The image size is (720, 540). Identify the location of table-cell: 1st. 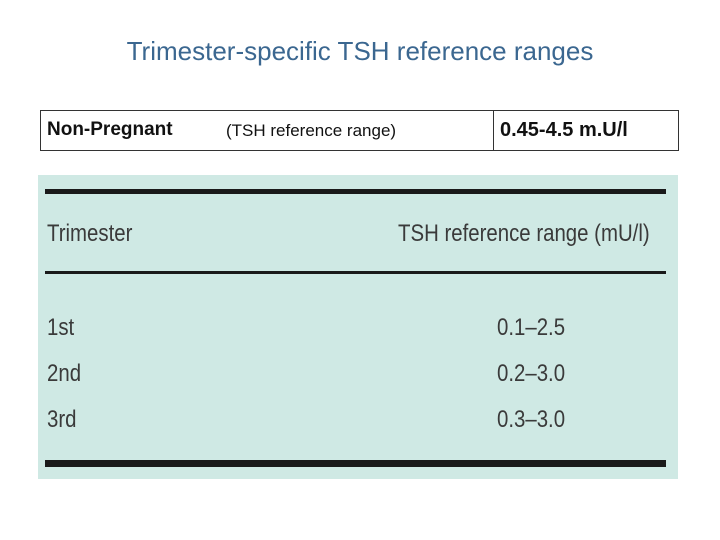
(61, 327).